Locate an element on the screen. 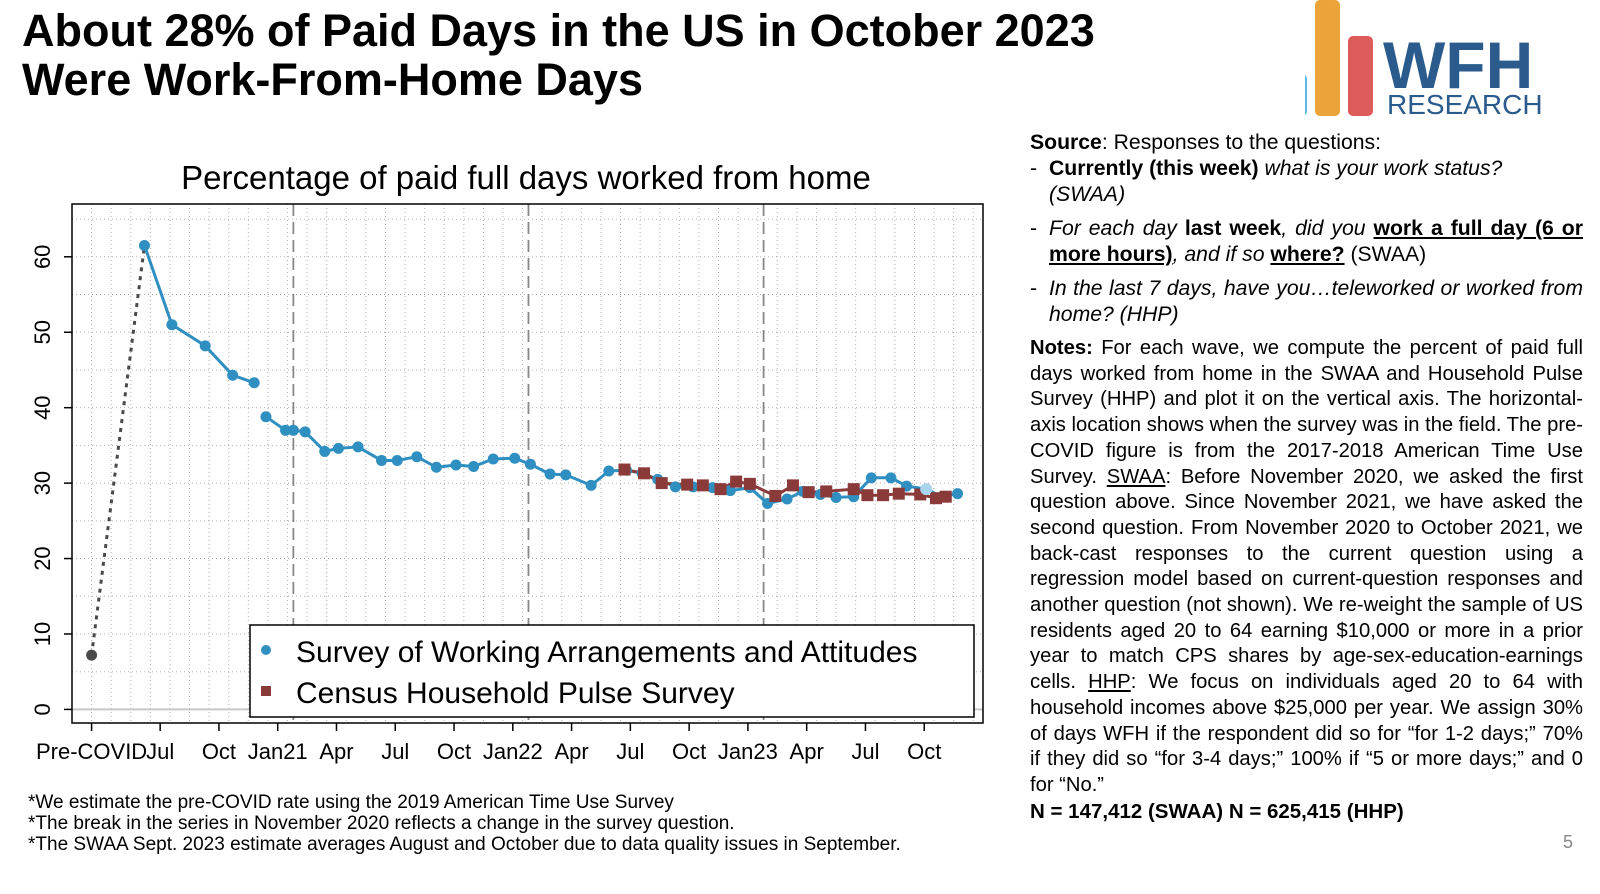  sample-size: N = 147,412 (SWAA) N = 625,415 (HHP) is located at coordinates (1217, 811).